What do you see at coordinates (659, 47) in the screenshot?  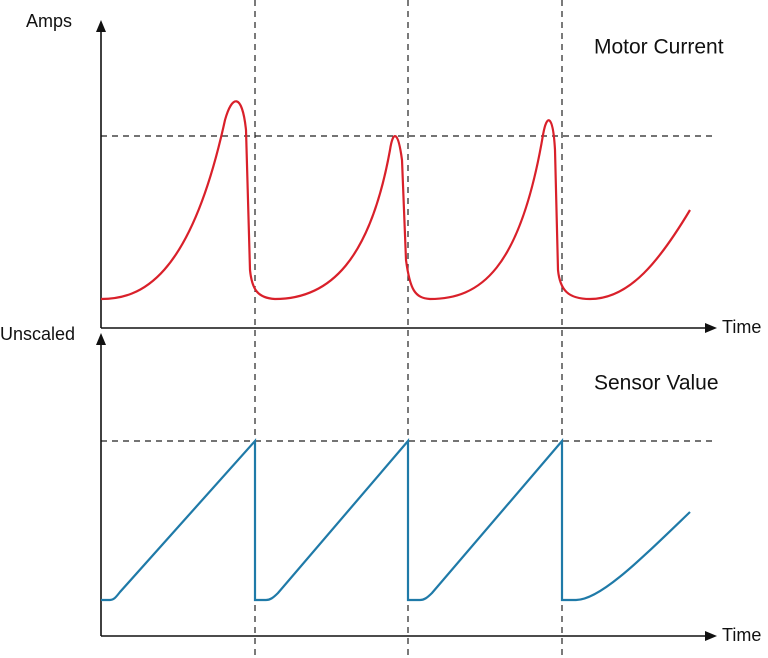 I see `panel-title: Motor Current` at bounding box center [659, 47].